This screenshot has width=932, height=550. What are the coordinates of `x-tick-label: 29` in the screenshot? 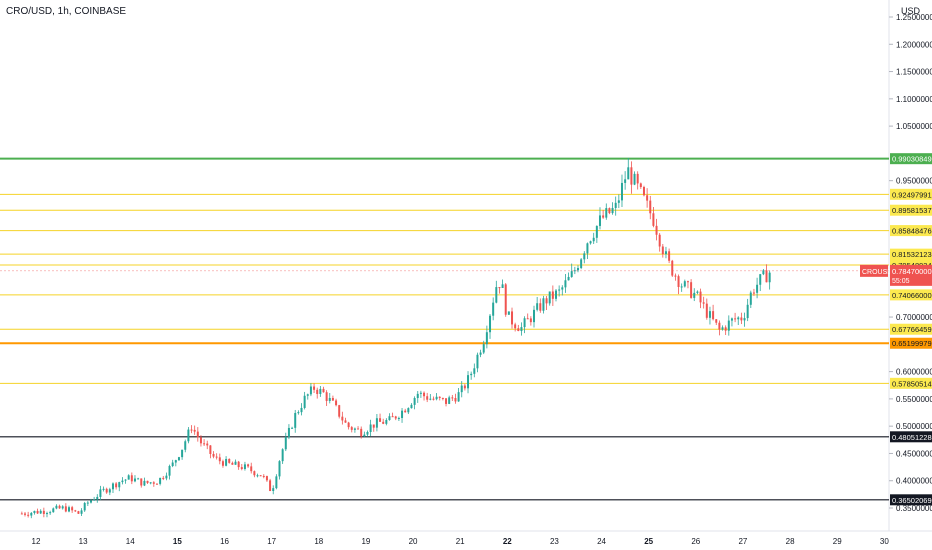 It's located at (837, 541).